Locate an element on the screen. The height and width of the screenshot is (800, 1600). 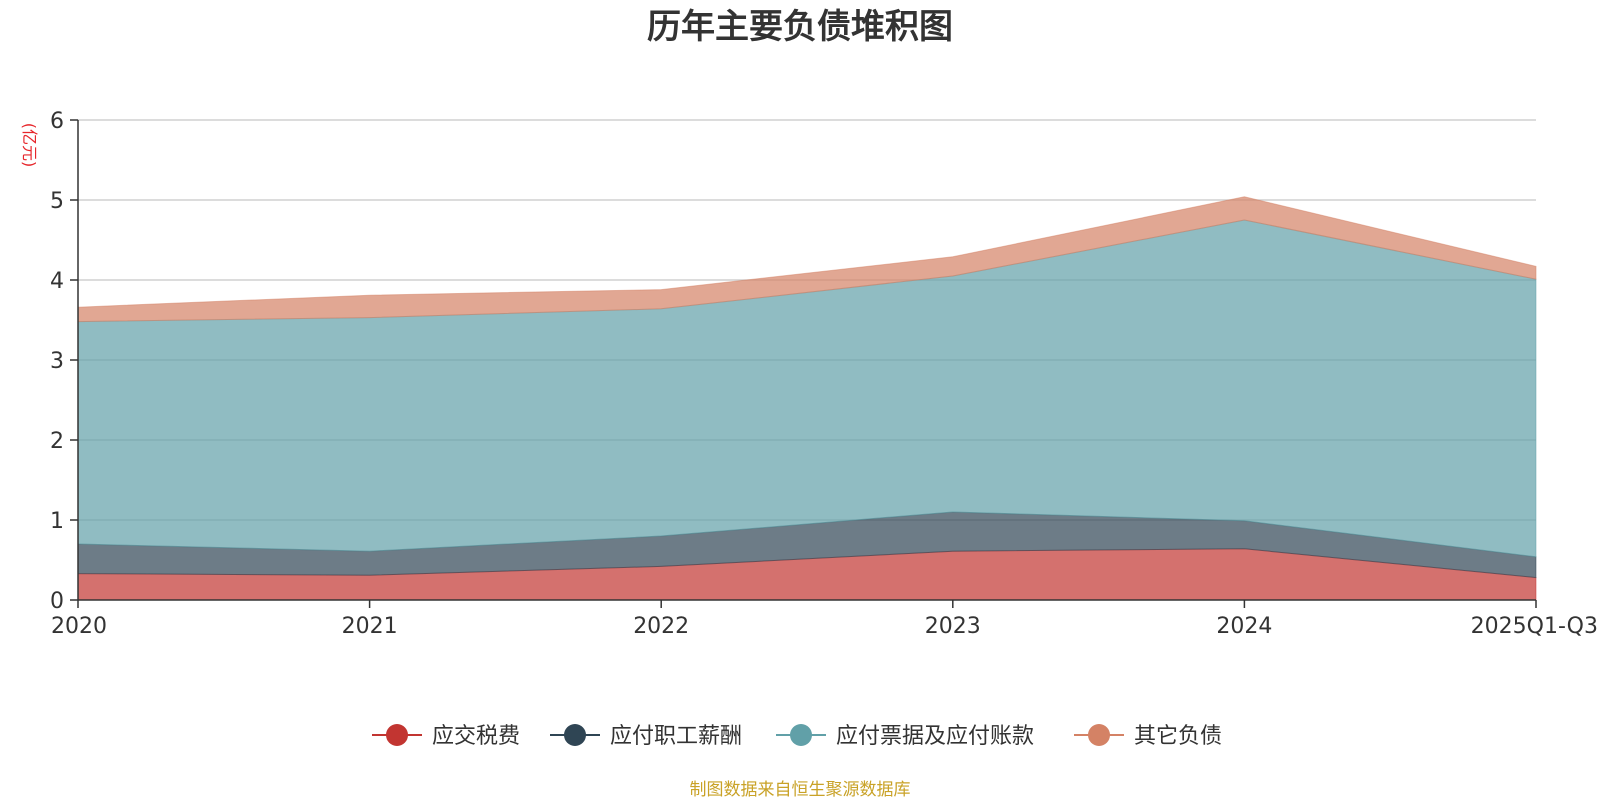
legend: 应交税费 应付职工薪酬 应付票据及应付账款 其它负债 is located at coordinates (797, 736).